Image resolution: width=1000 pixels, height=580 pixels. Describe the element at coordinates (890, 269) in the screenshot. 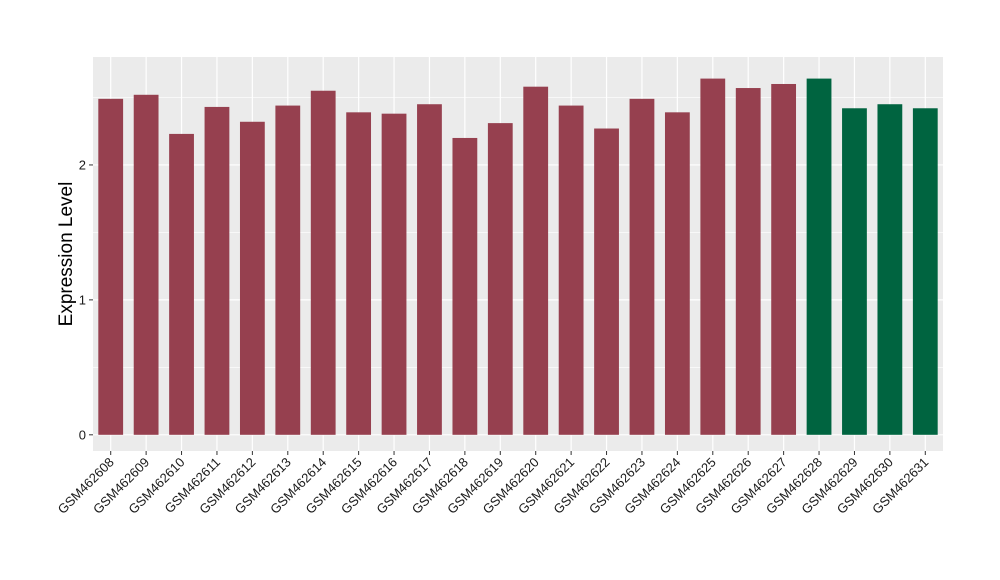

I see `bar-GSM462630` at that location.